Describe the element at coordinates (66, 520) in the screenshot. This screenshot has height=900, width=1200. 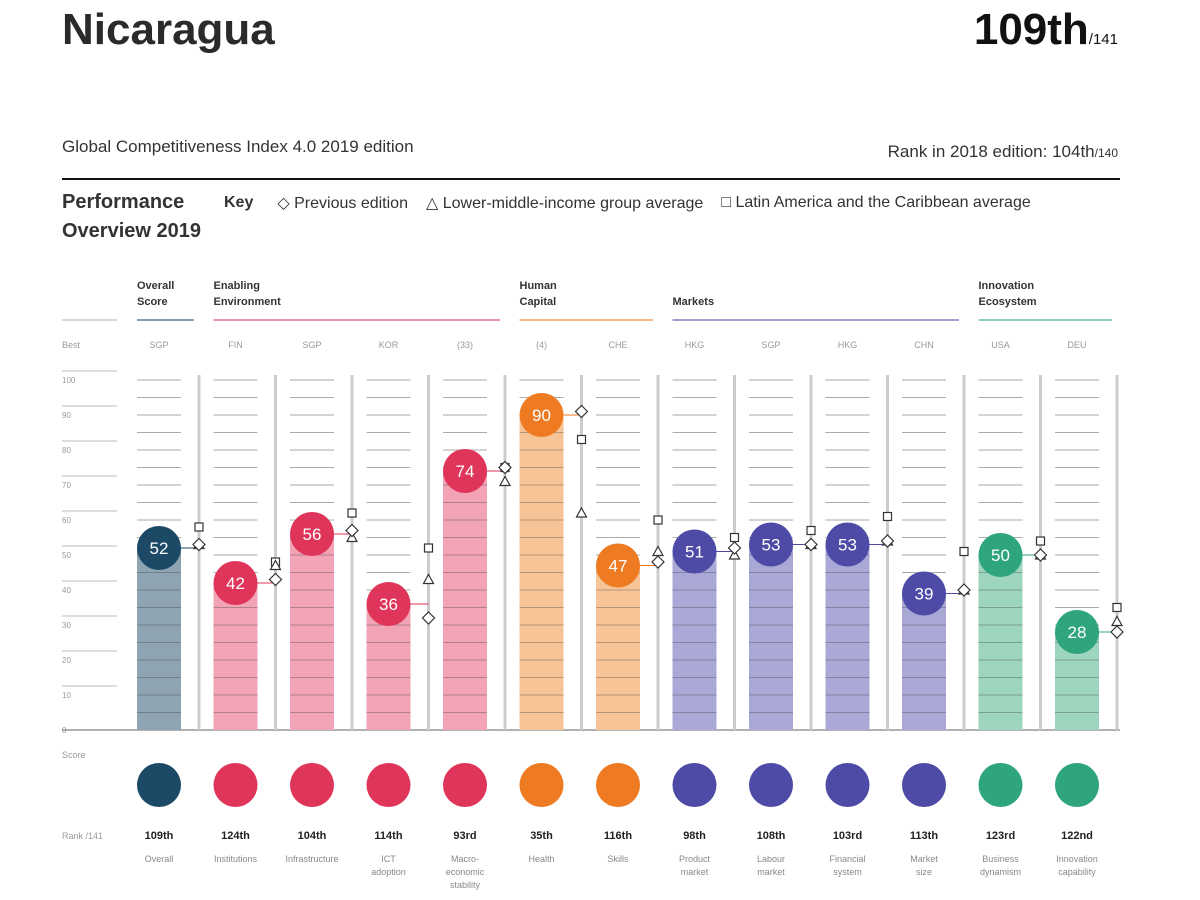
I see `y-tick-label: 60` at that location.